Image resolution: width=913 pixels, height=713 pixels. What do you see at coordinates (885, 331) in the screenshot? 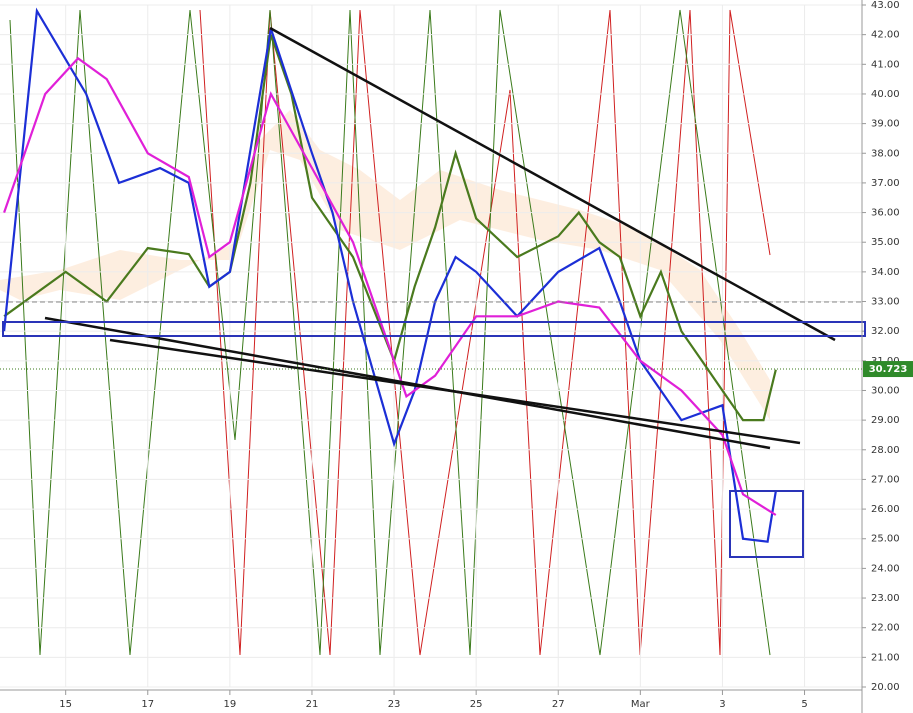
I see `y-tick-label: 32.00` at bounding box center [885, 331].